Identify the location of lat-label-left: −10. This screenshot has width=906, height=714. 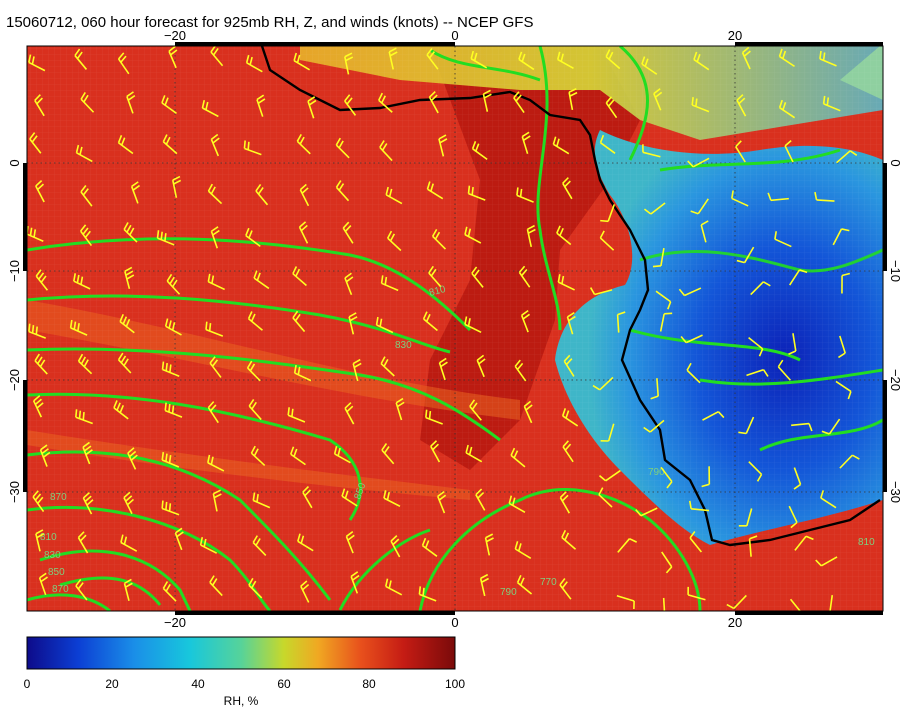
(14, 271).